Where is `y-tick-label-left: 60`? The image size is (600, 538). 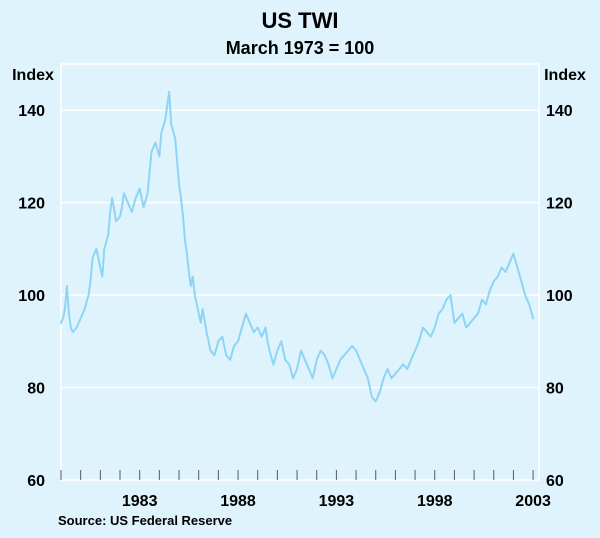 y-tick-label-left: 60 is located at coordinates (36, 481).